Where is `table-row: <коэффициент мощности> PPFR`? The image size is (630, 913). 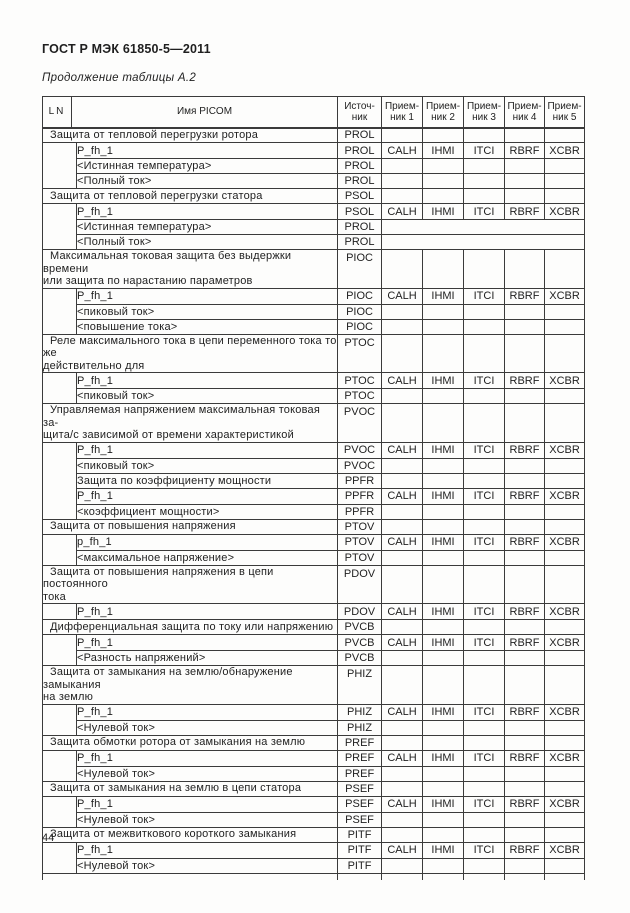
table-row: <коэффициент мощности> PPFR is located at coordinates (314, 511).